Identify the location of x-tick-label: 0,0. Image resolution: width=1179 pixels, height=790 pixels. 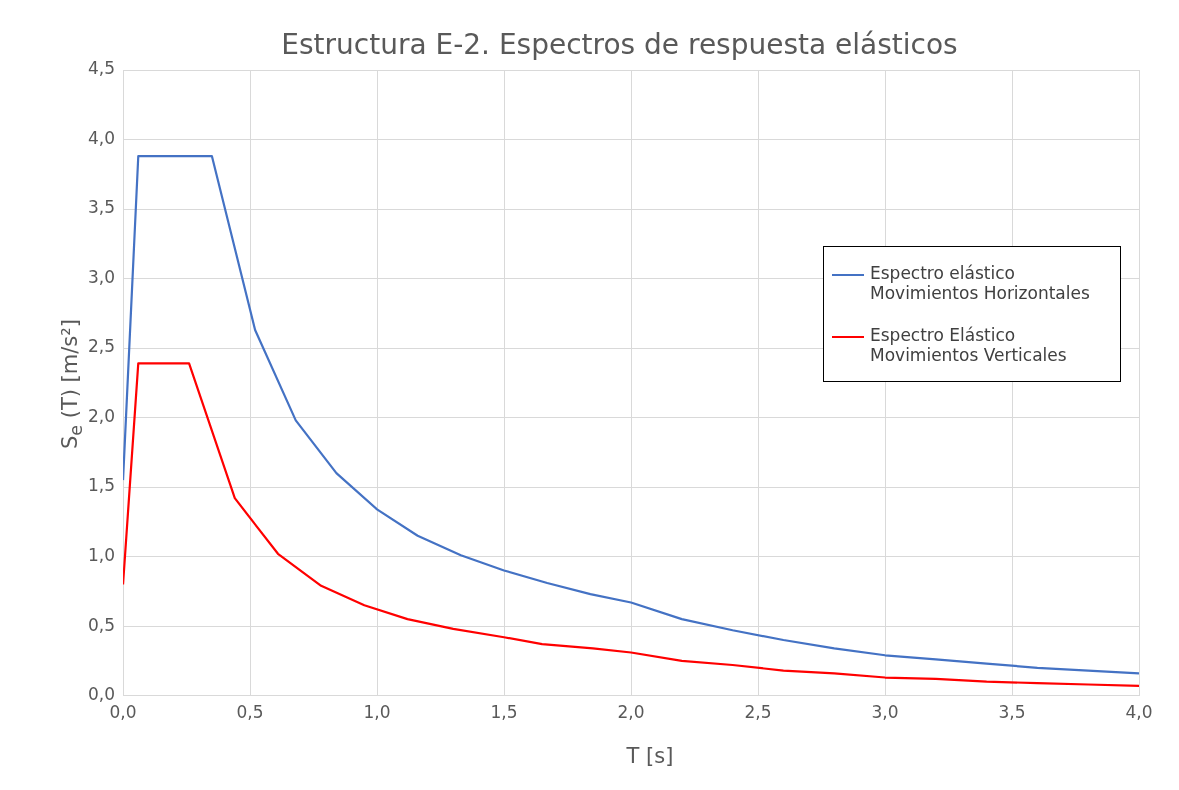
(123, 712).